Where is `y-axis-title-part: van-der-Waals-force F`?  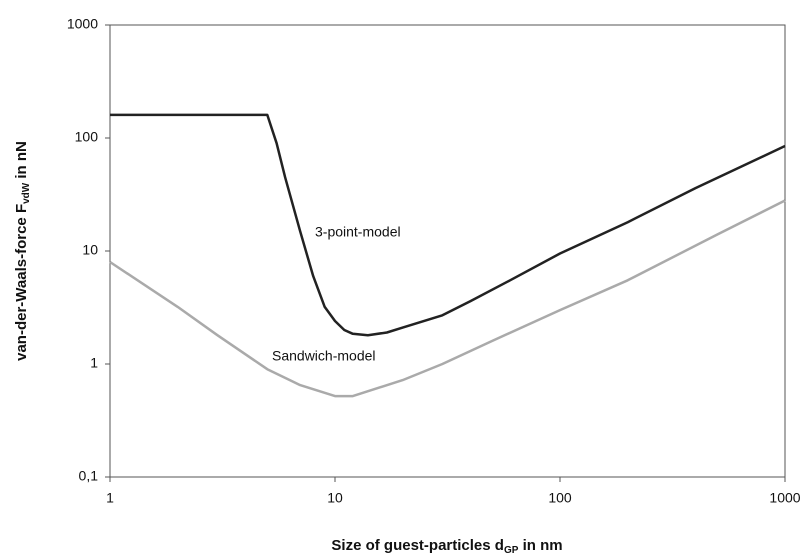
y-axis-title-part: van-der-Waals-force F is located at coordinates (21, 282).